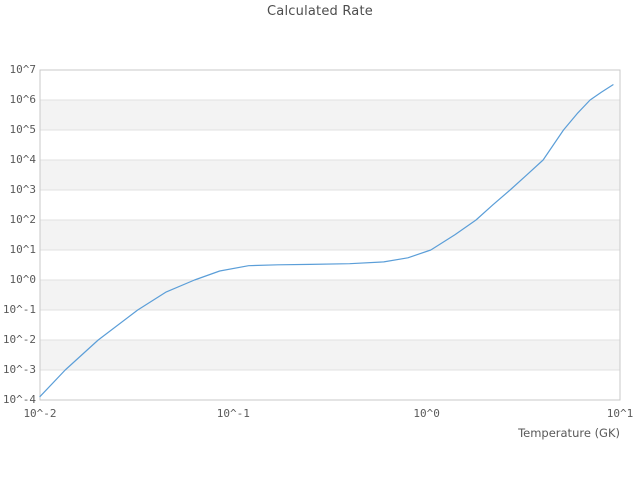 The height and width of the screenshot is (480, 640). Describe the element at coordinates (233, 413) in the screenshot. I see `x-tick-label: 10^-1` at that location.